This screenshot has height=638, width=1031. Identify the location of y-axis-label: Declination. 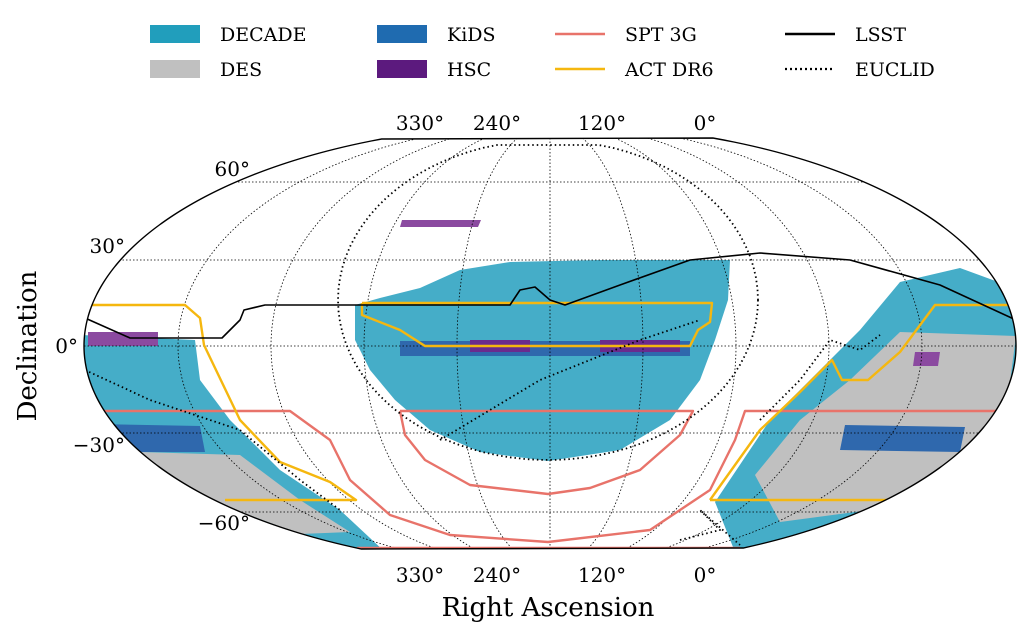
(28, 345).